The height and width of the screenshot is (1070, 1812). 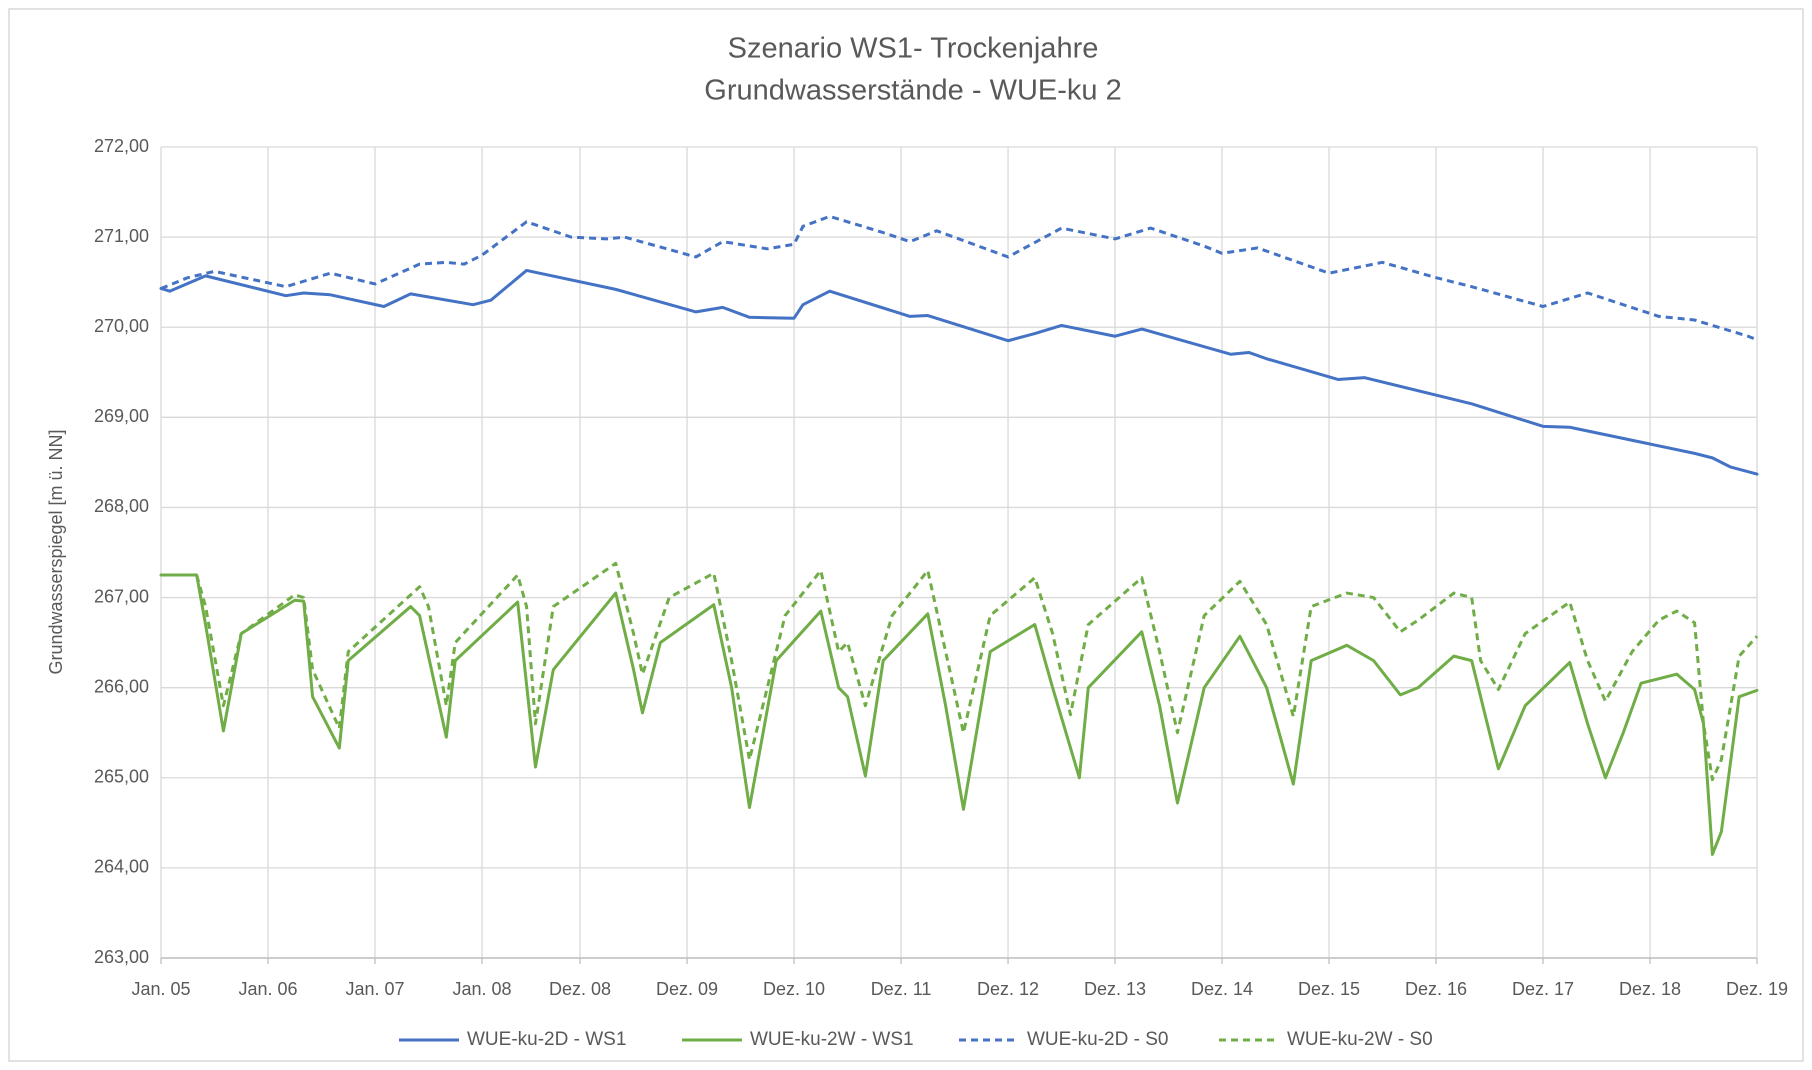 What do you see at coordinates (1008, 989) in the screenshot?
I see `x-tick-label: Dez. 12` at bounding box center [1008, 989].